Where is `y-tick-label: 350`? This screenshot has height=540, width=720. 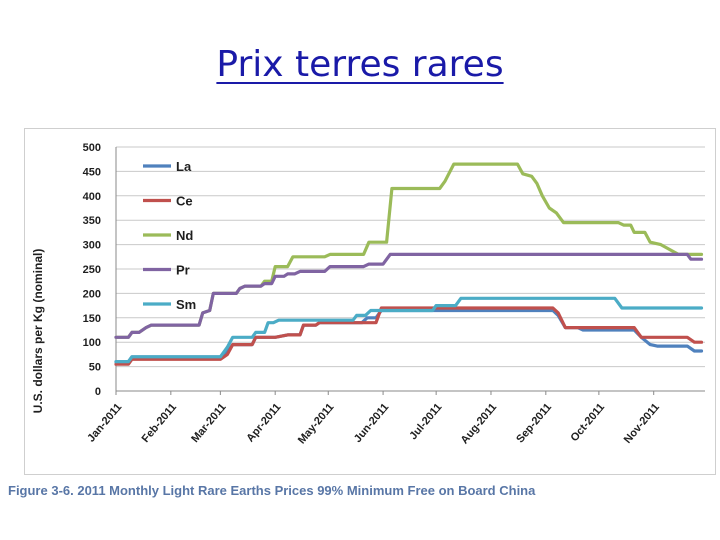
y-tick-label: 350 is located at coordinates (92, 221).